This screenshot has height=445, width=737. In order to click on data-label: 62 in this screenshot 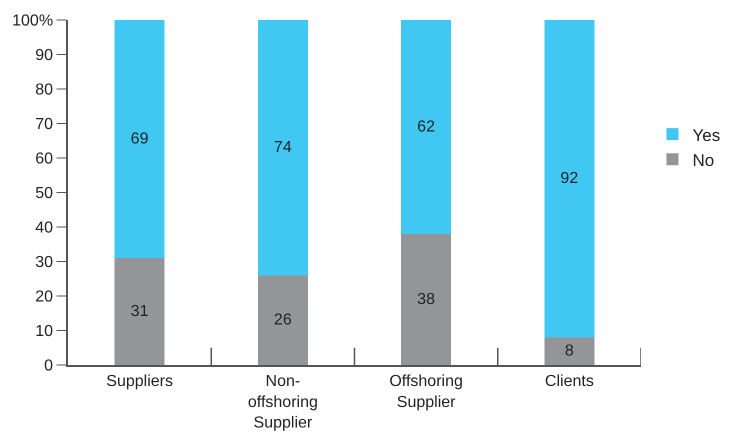, I will do `click(426, 127)`.